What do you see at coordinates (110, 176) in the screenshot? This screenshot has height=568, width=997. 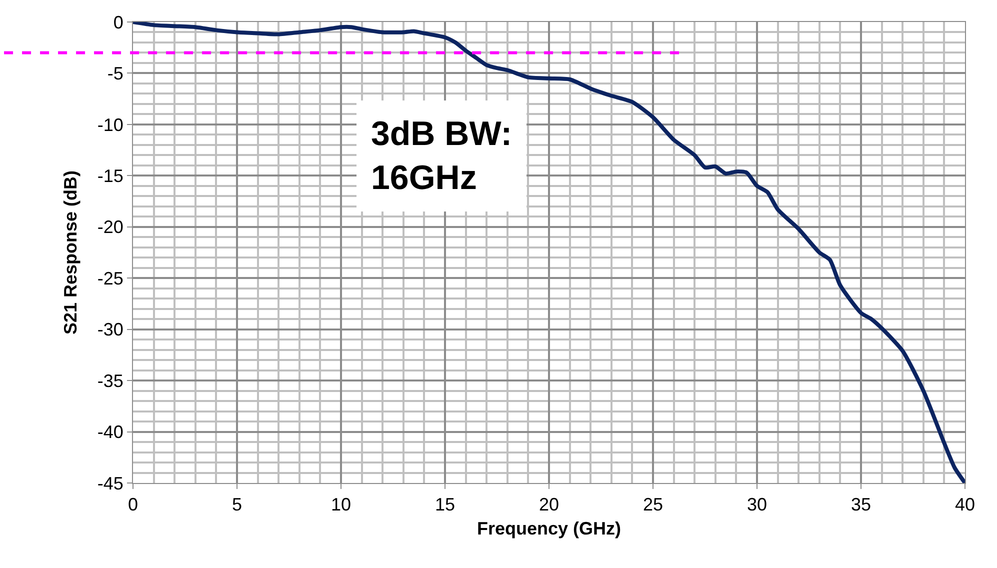 I see `y-tick-label: -15` at bounding box center [110, 176].